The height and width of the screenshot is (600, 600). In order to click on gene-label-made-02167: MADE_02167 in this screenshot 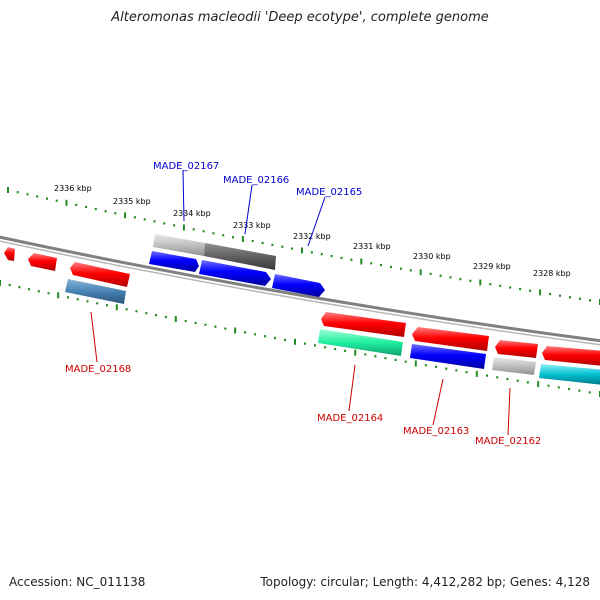, I will do `click(186, 166)`.